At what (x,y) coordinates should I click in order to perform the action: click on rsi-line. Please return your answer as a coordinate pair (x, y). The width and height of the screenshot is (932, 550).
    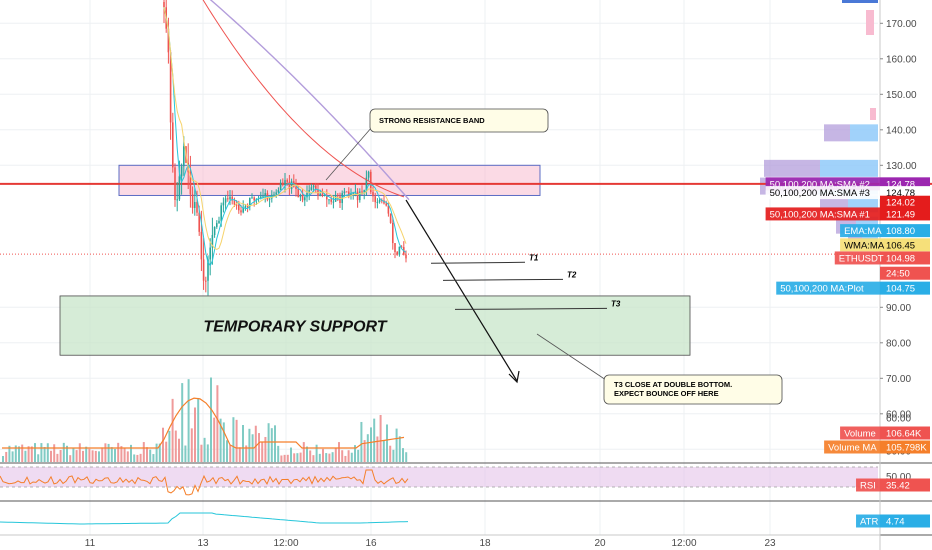
    Looking at the image, I should click on (204, 482).